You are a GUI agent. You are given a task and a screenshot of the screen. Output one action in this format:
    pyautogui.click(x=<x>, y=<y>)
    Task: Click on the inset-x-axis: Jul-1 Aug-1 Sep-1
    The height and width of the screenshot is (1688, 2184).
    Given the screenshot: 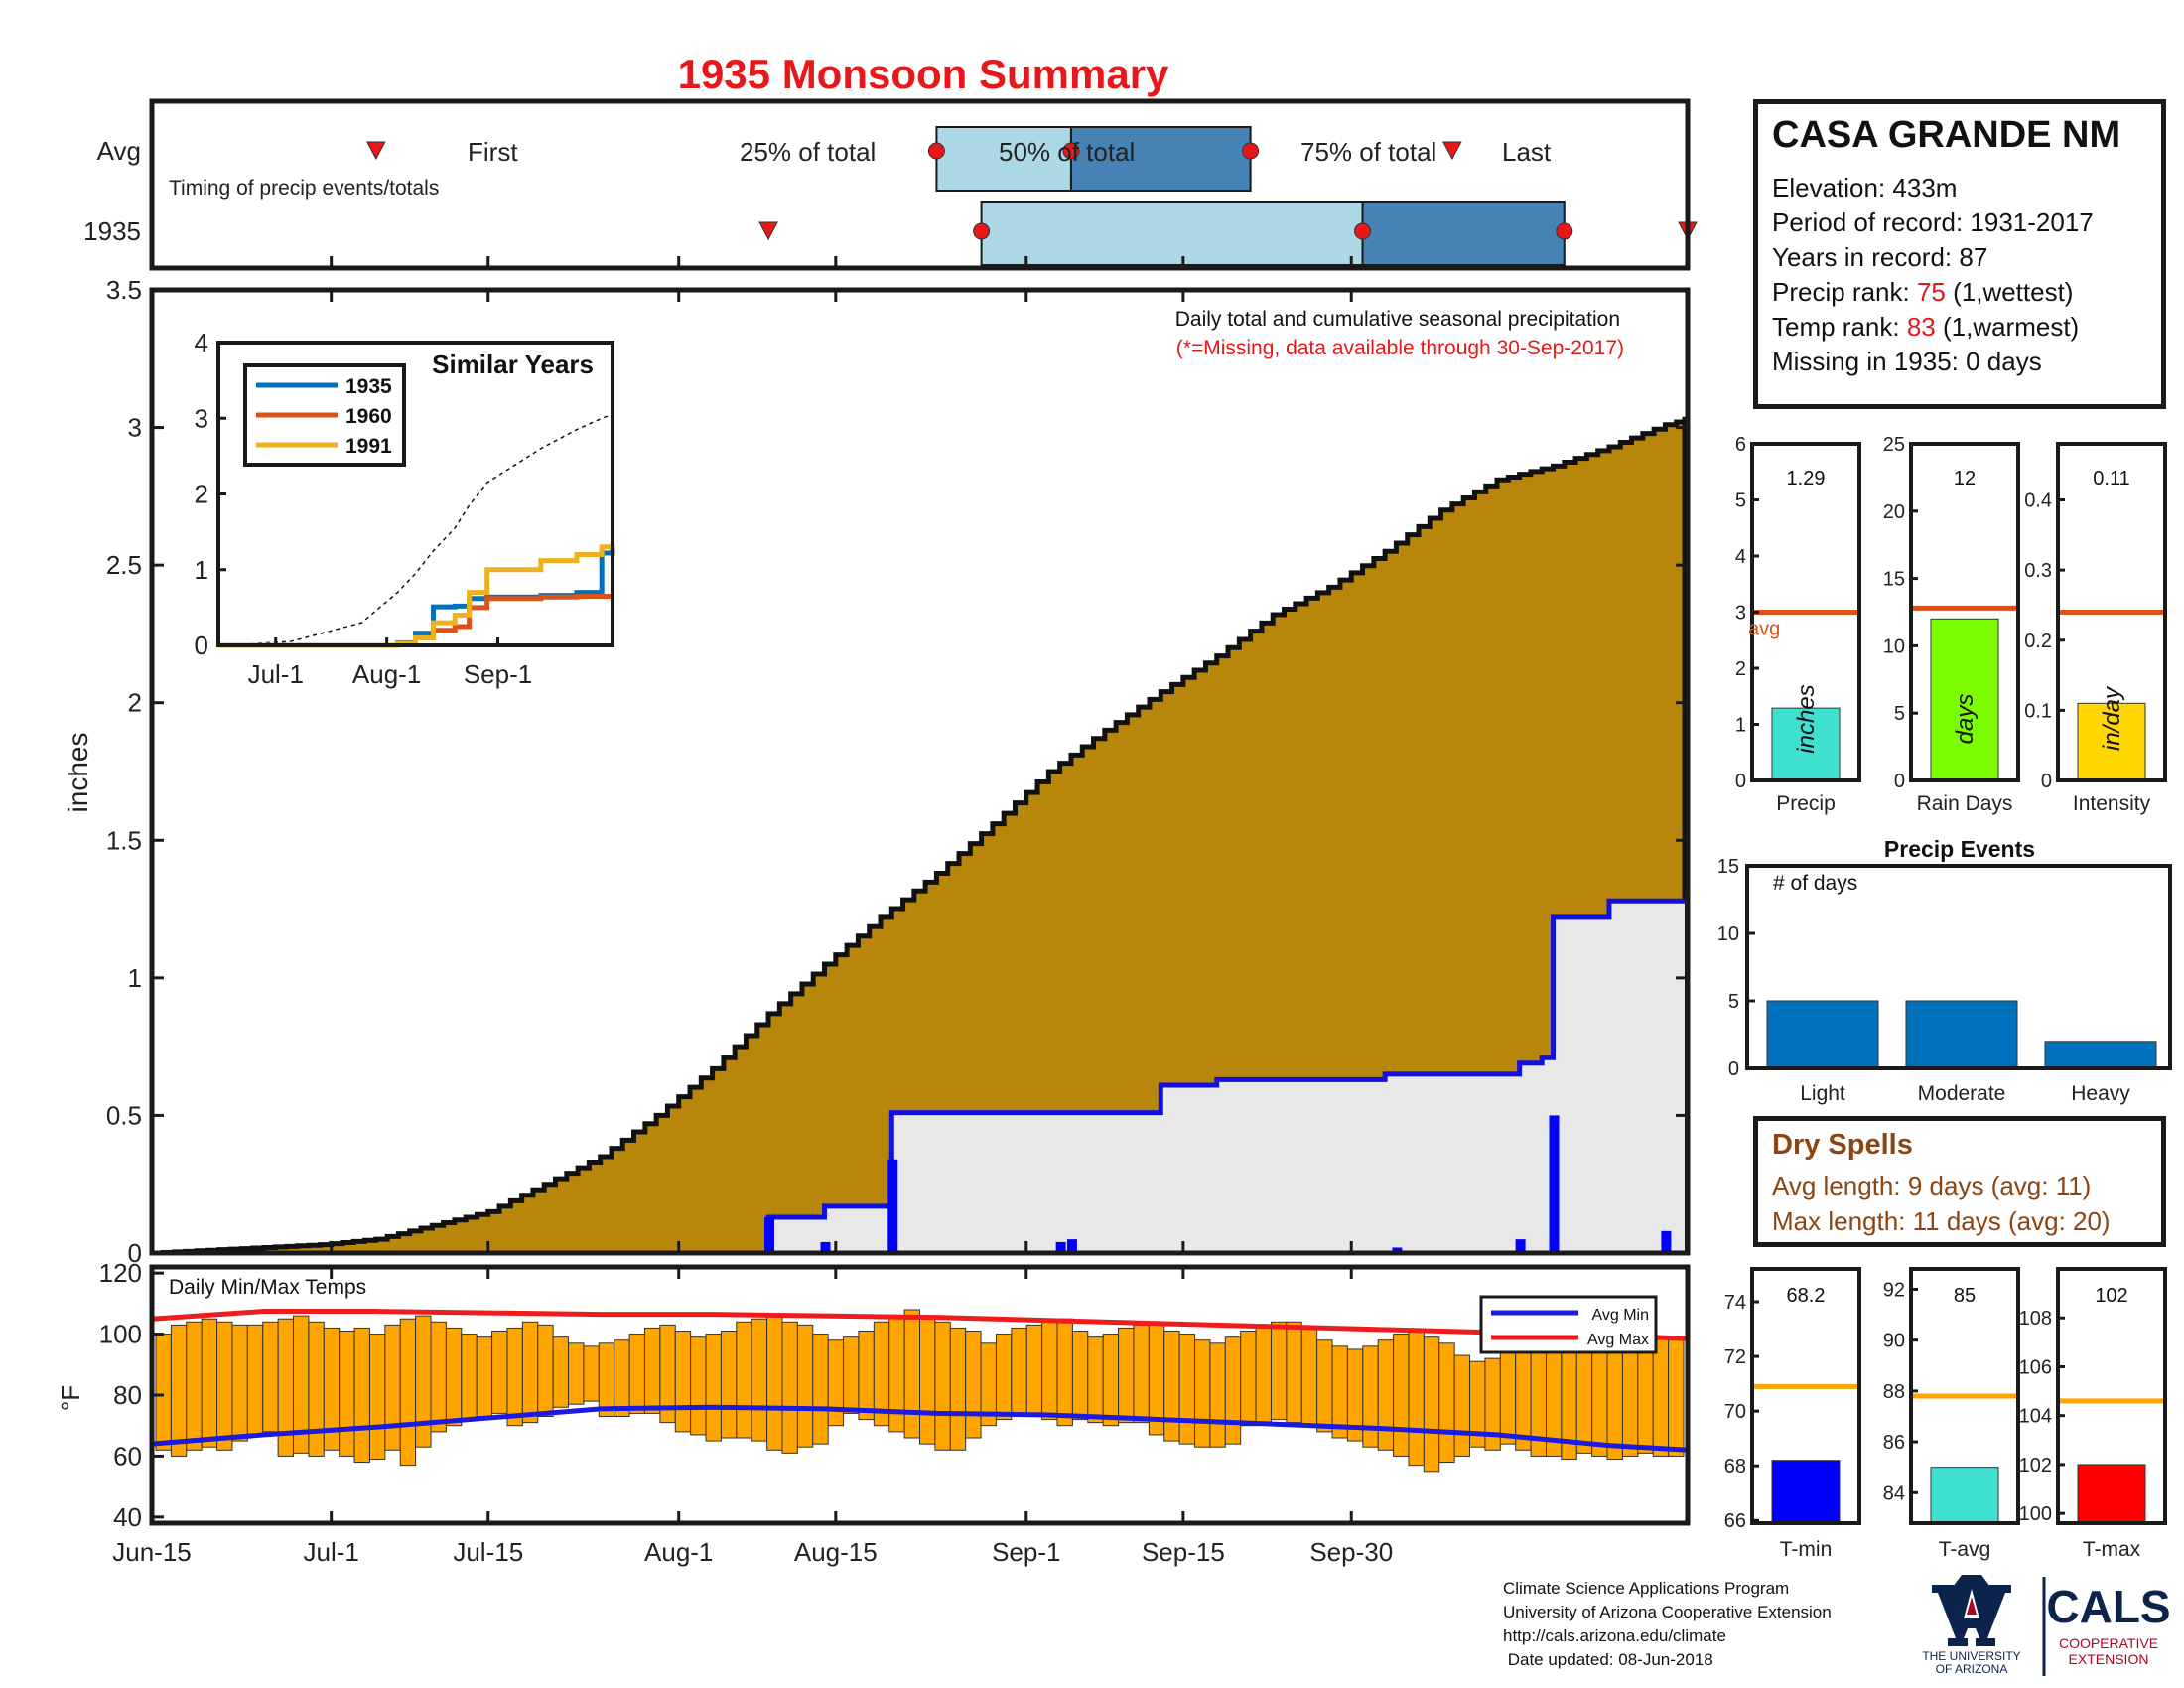 What is the action you would take?
    pyautogui.click(x=390, y=663)
    